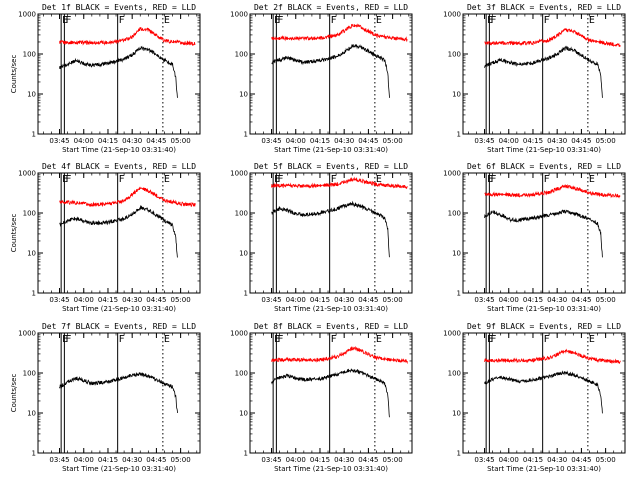 The height and width of the screenshot is (480, 640). Describe the element at coordinates (331, 166) in the screenshot. I see `chart-title: Det 5f BLACK = Events, RED = LLD` at that location.